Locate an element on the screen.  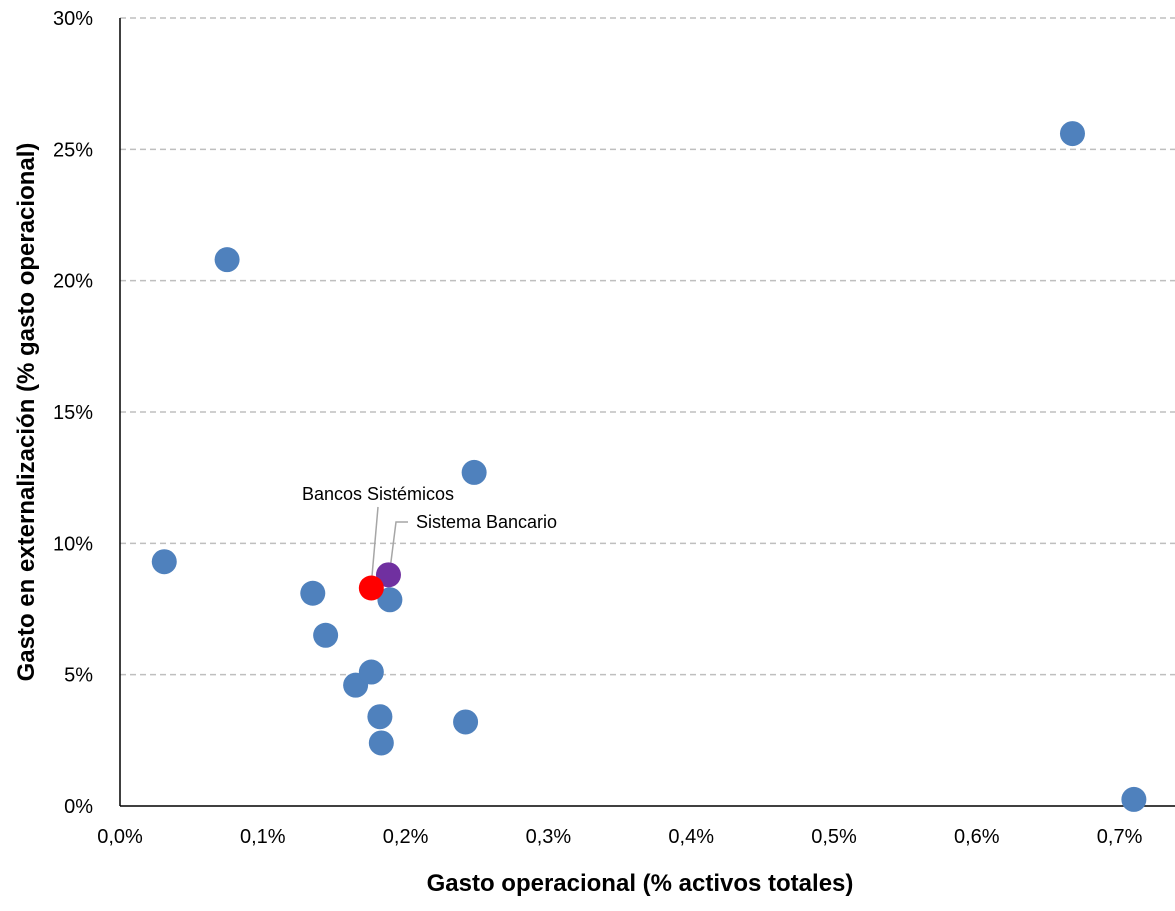
annotations: Bancos Sistémicos Sistema Bancario is located at coordinates (429, 508).